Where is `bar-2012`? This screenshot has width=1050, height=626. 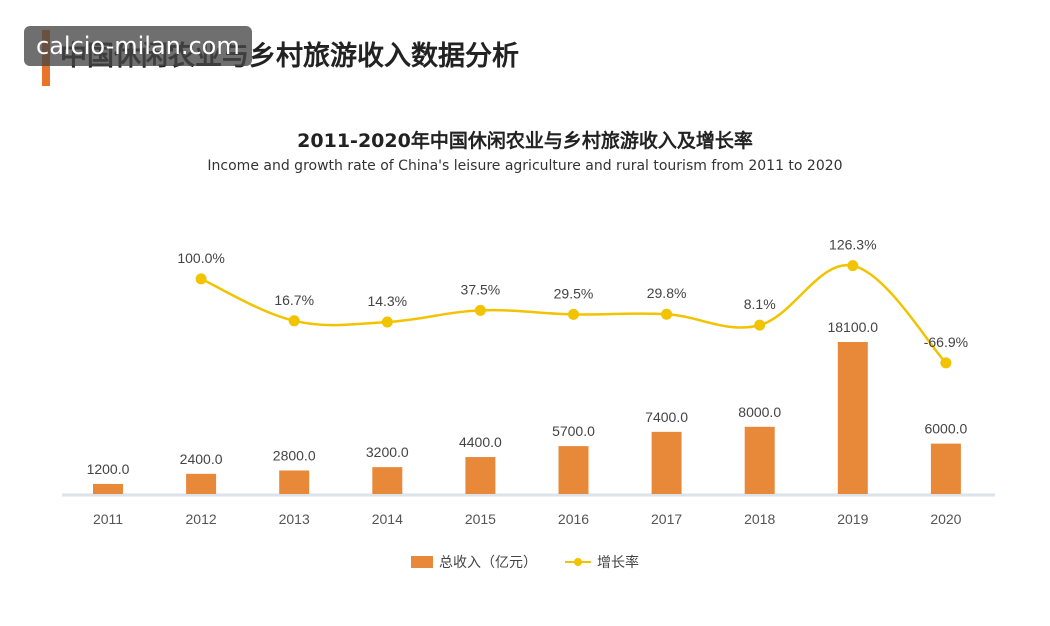
bar-2012 is located at coordinates (201, 483).